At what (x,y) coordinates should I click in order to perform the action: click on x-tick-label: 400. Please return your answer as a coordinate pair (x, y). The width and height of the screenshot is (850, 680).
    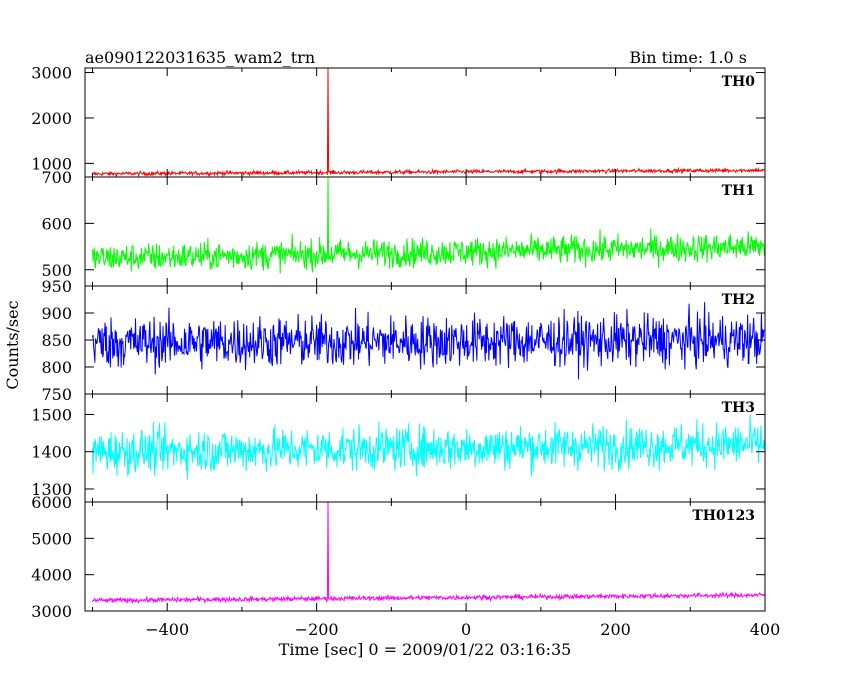
    Looking at the image, I should click on (765, 629).